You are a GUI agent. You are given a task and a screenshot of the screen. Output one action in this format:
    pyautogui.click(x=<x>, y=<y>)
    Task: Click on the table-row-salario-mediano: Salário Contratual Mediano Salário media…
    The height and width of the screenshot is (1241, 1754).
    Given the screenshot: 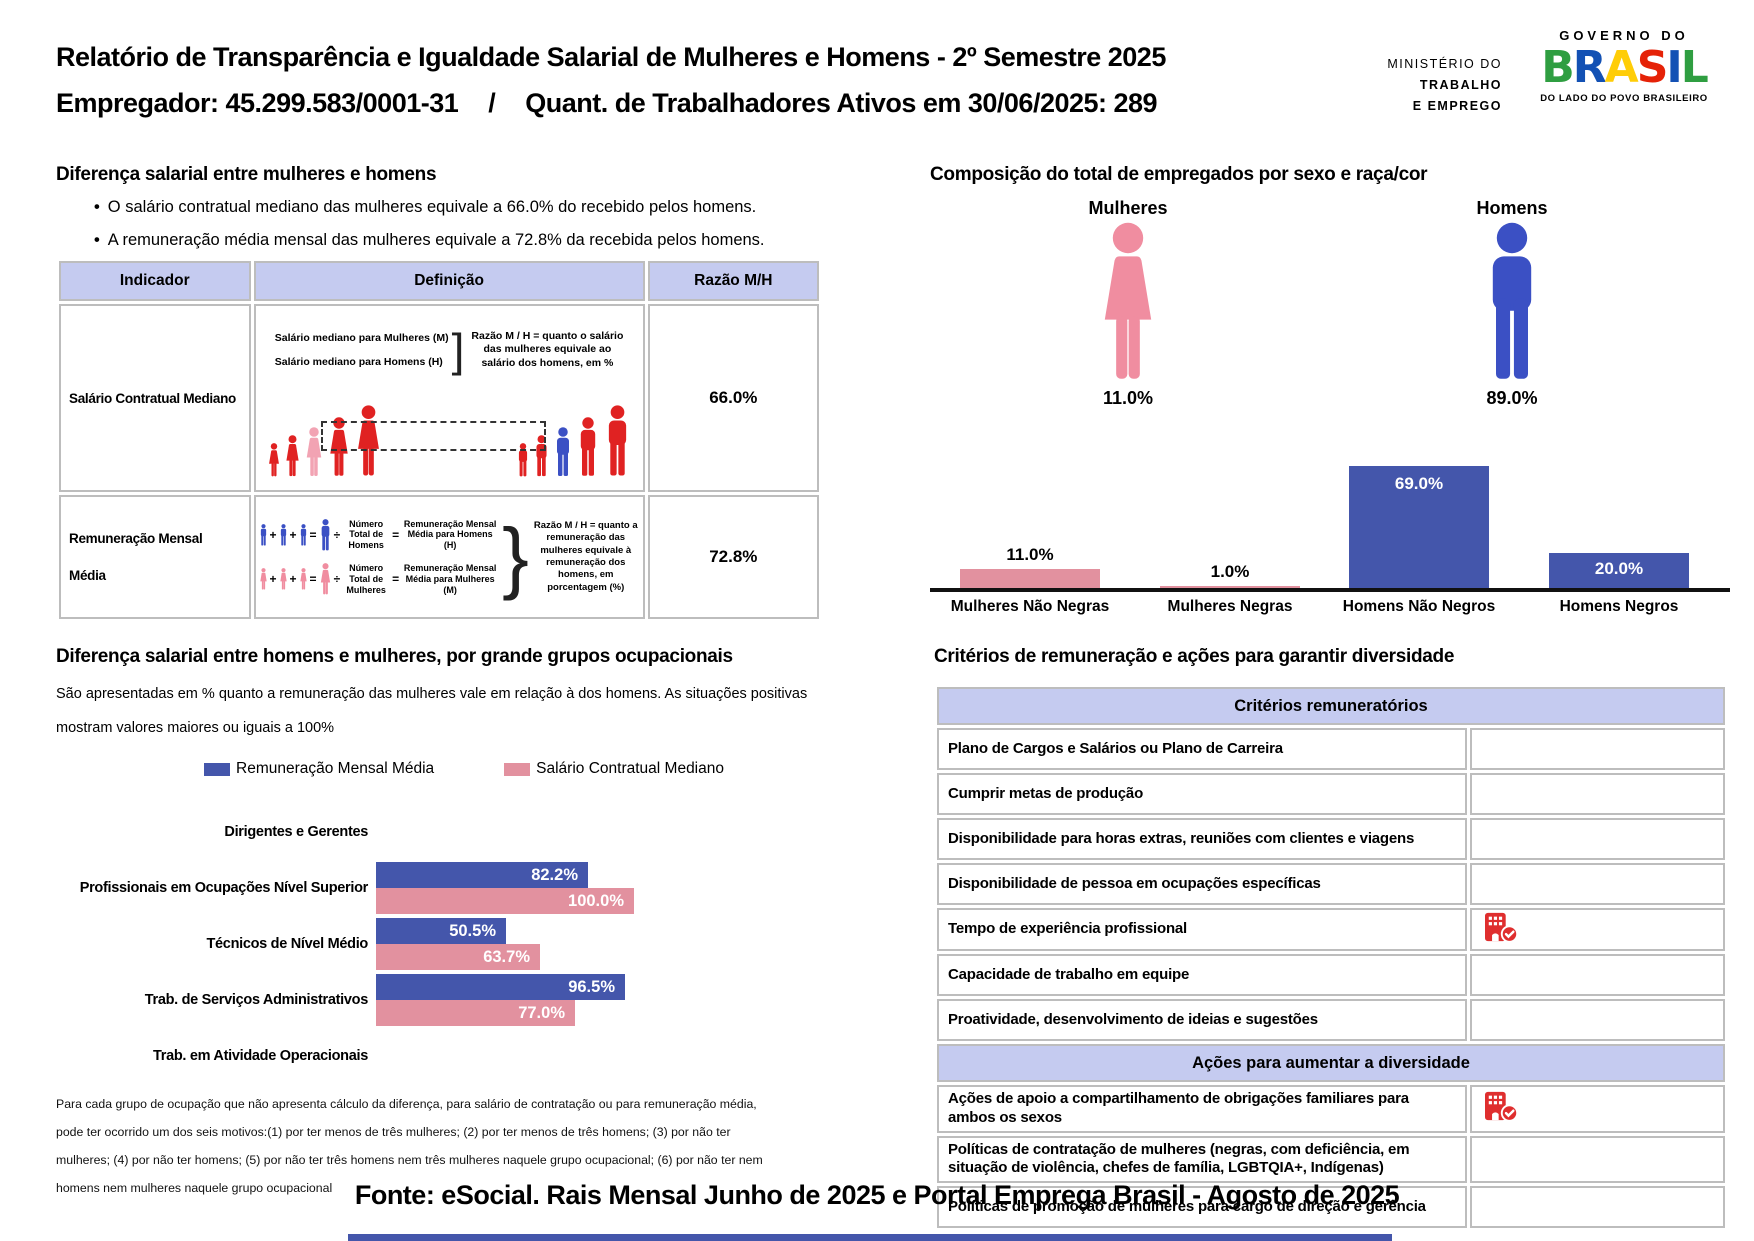 What is the action you would take?
    pyautogui.click(x=439, y=398)
    